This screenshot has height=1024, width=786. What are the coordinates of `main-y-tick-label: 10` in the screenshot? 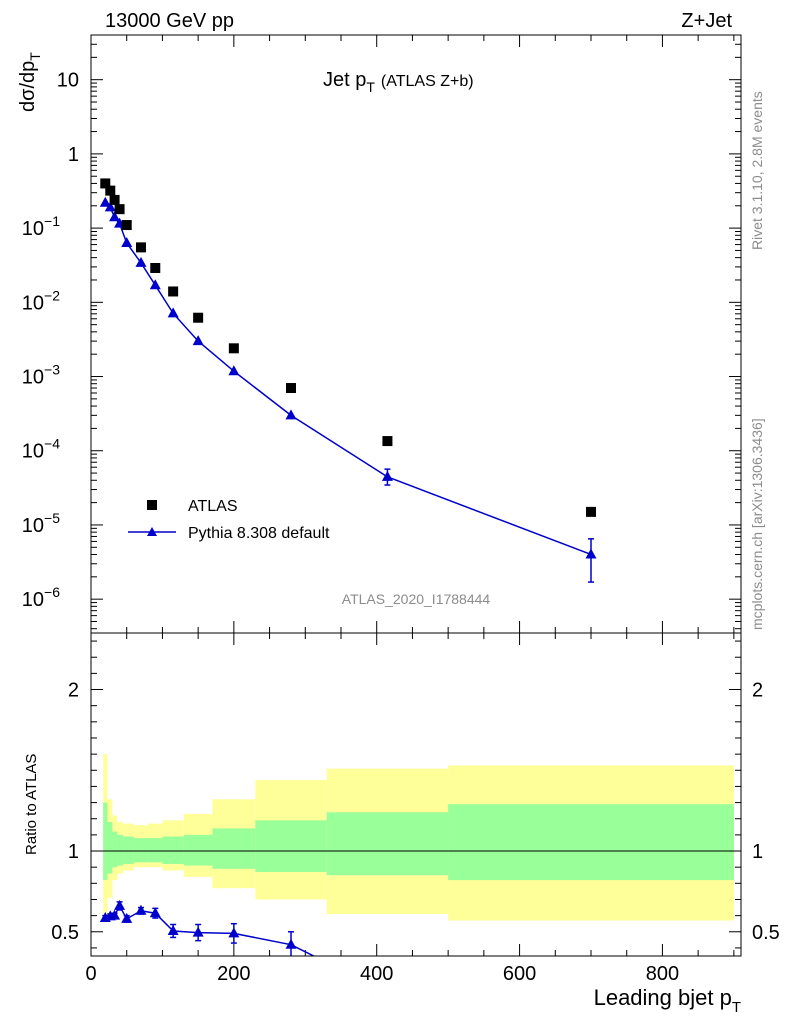 It's located at (68, 81).